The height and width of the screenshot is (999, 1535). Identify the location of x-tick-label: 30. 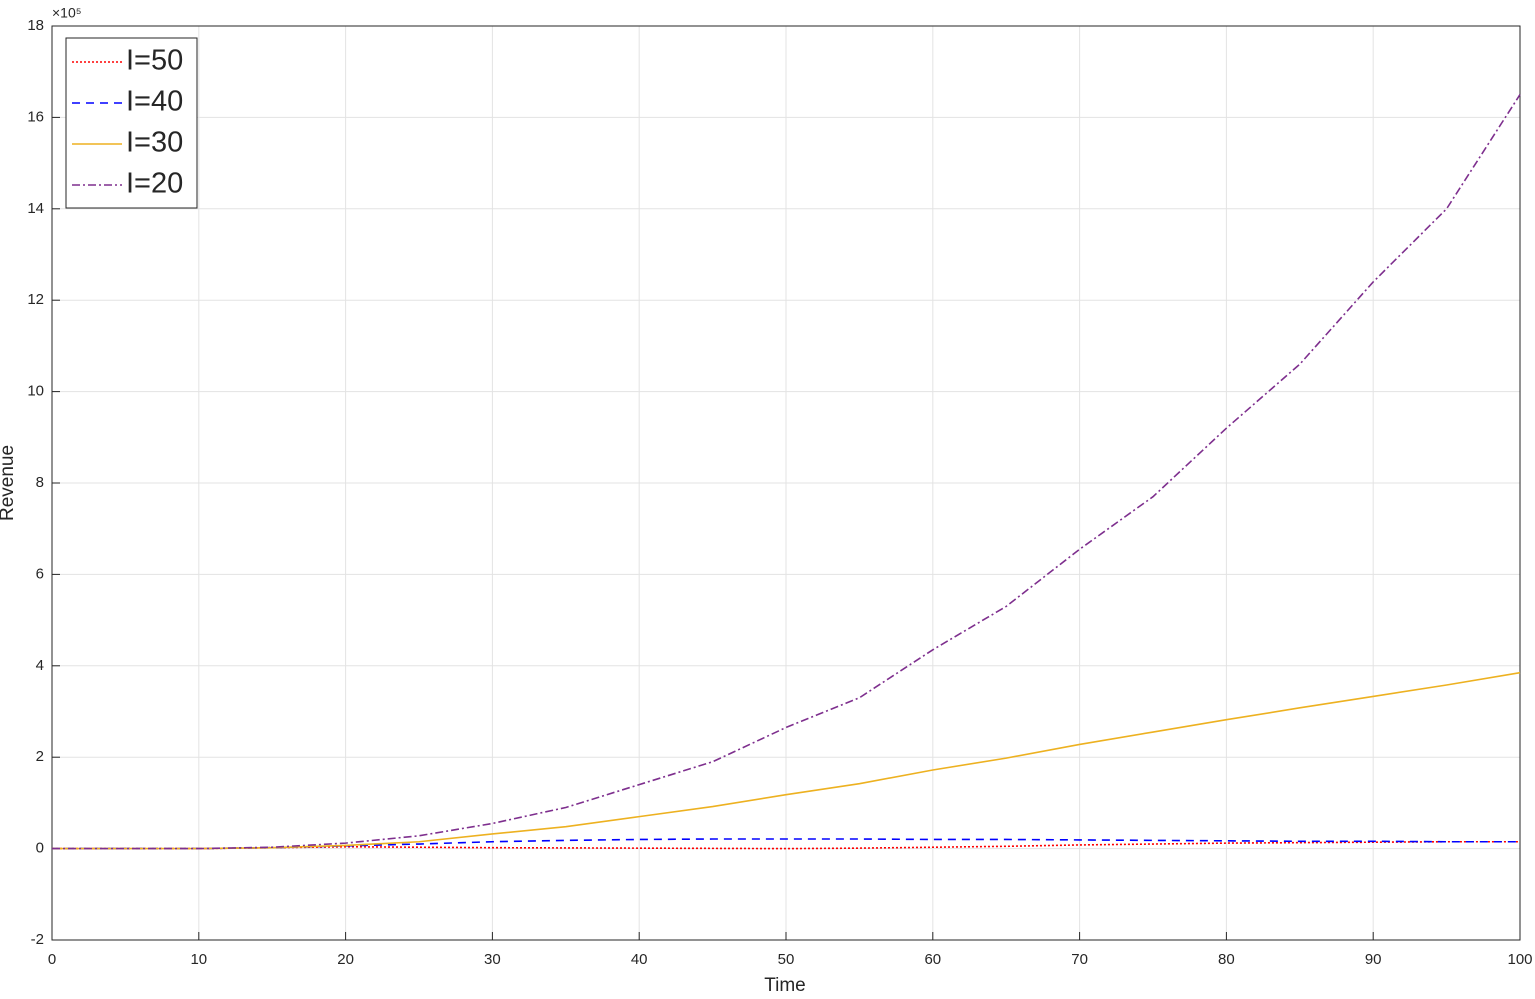
(492, 959).